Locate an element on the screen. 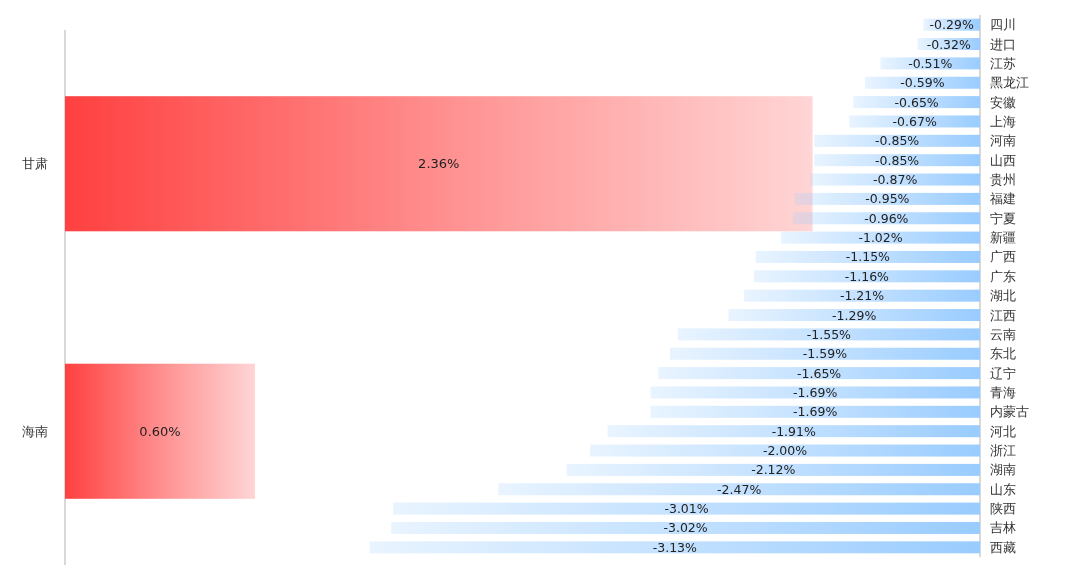 This screenshot has height=571, width=1080. y-tick-label: 陕西 is located at coordinates (1003, 509).